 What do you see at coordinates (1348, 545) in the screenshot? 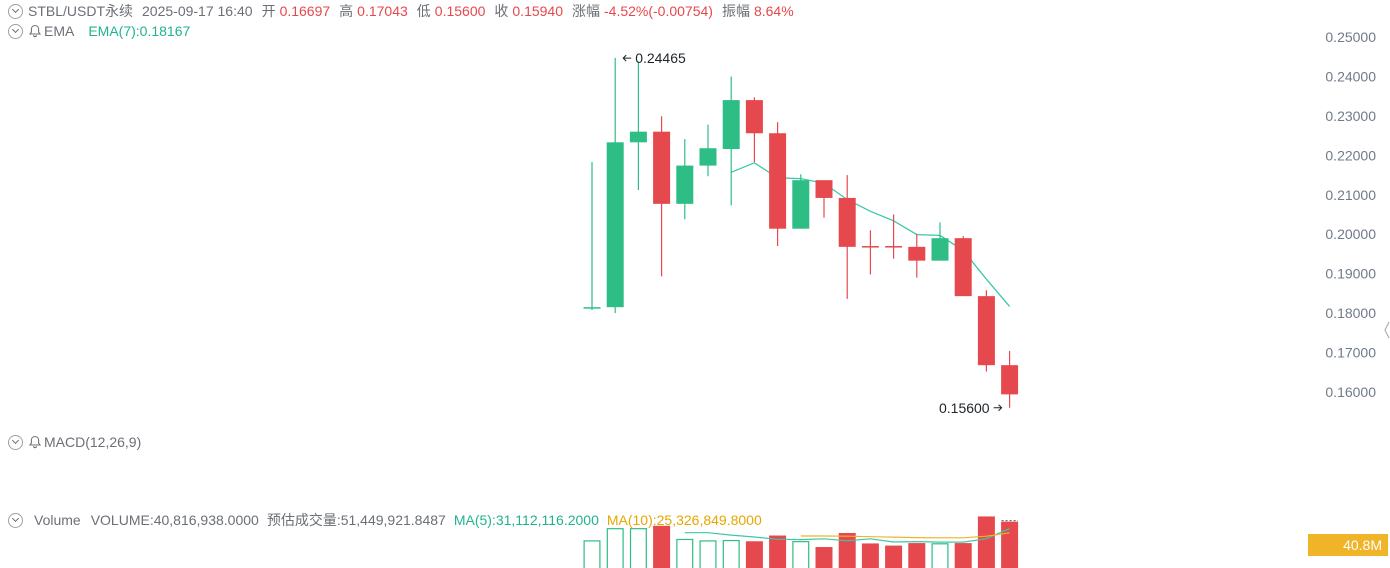
I see `volume-price-badge: 40.8M` at bounding box center [1348, 545].